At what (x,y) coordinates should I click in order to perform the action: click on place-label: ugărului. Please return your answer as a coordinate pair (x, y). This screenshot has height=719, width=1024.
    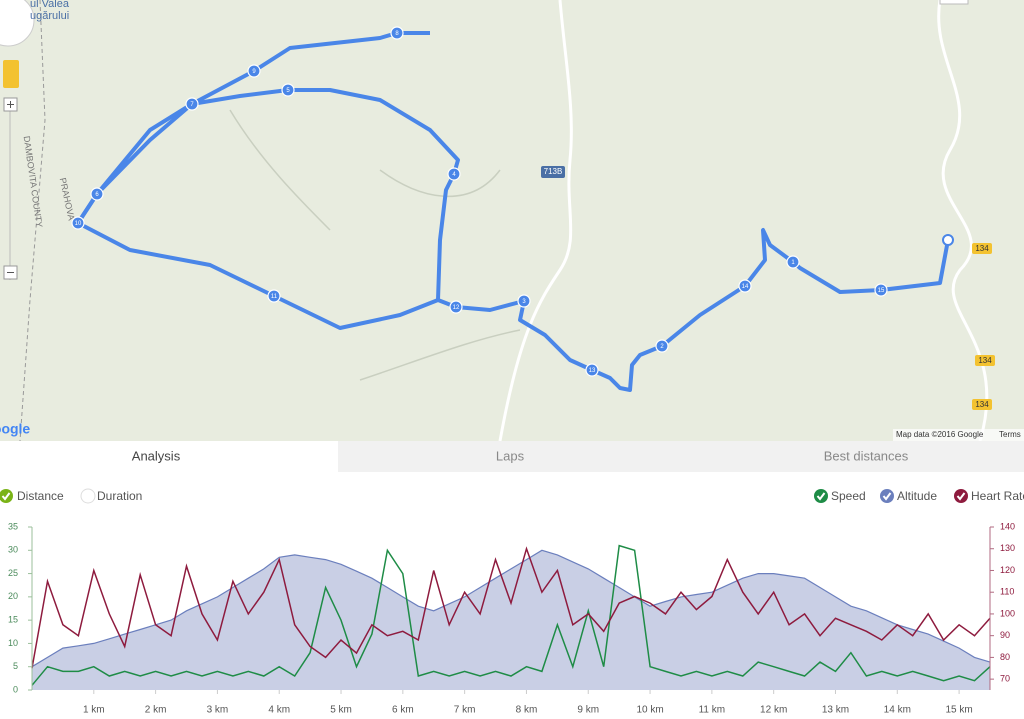
    Looking at the image, I should click on (49, 16).